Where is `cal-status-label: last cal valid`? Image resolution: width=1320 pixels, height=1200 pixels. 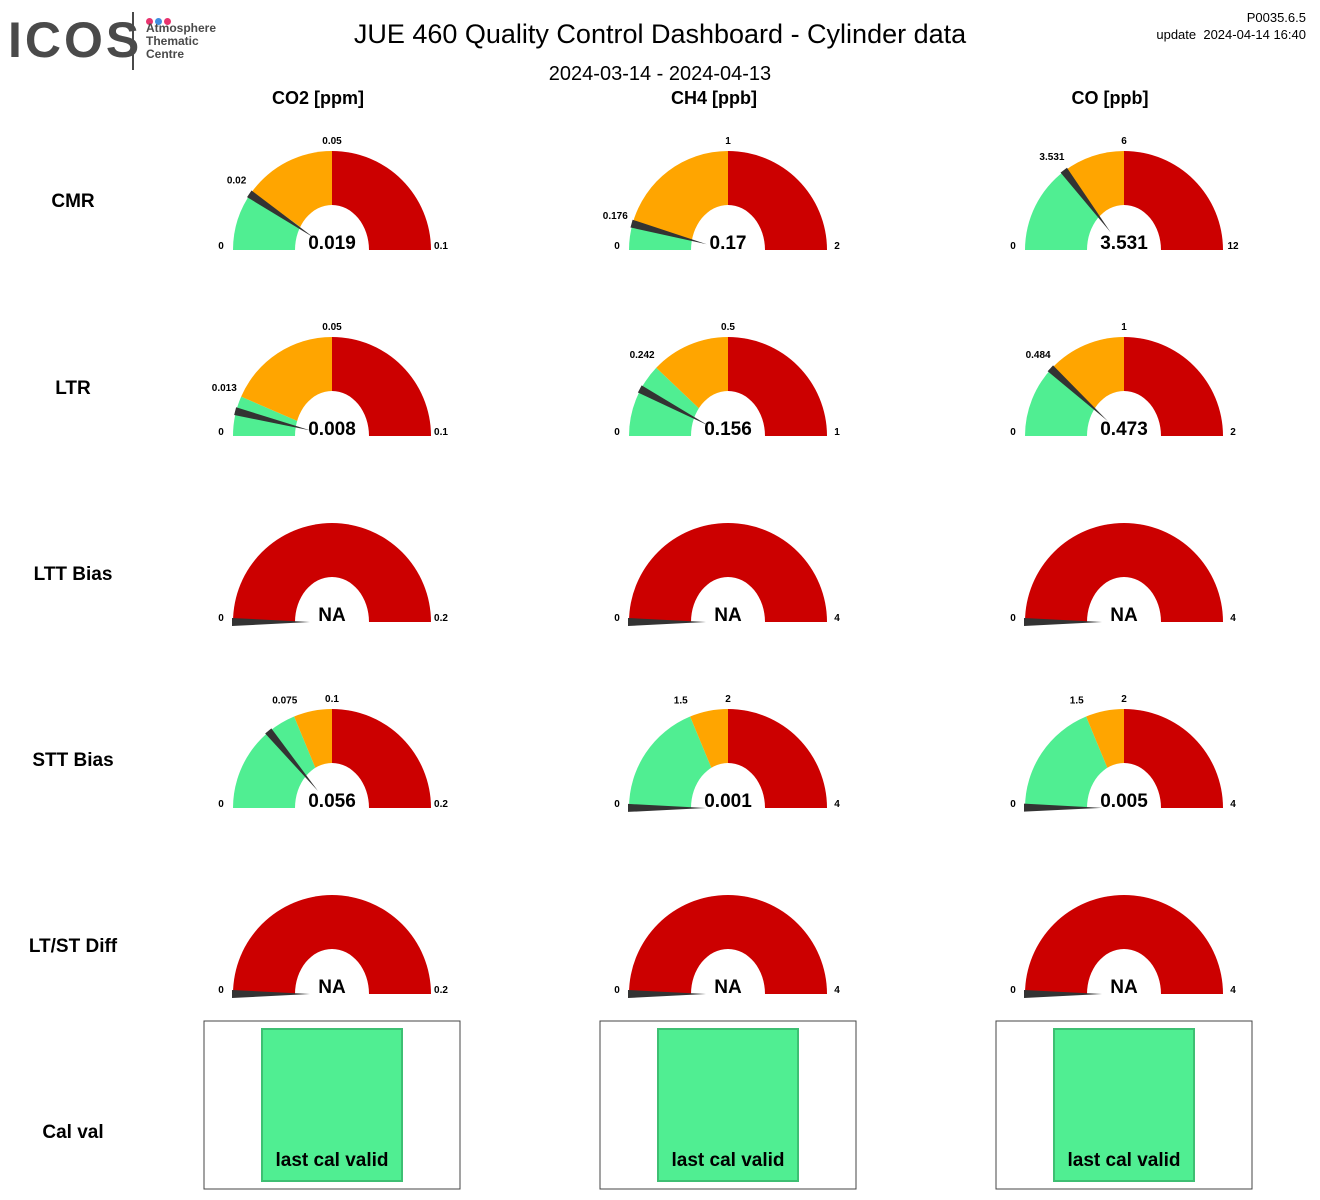 cal-status-label: last cal valid is located at coordinates (727, 1160).